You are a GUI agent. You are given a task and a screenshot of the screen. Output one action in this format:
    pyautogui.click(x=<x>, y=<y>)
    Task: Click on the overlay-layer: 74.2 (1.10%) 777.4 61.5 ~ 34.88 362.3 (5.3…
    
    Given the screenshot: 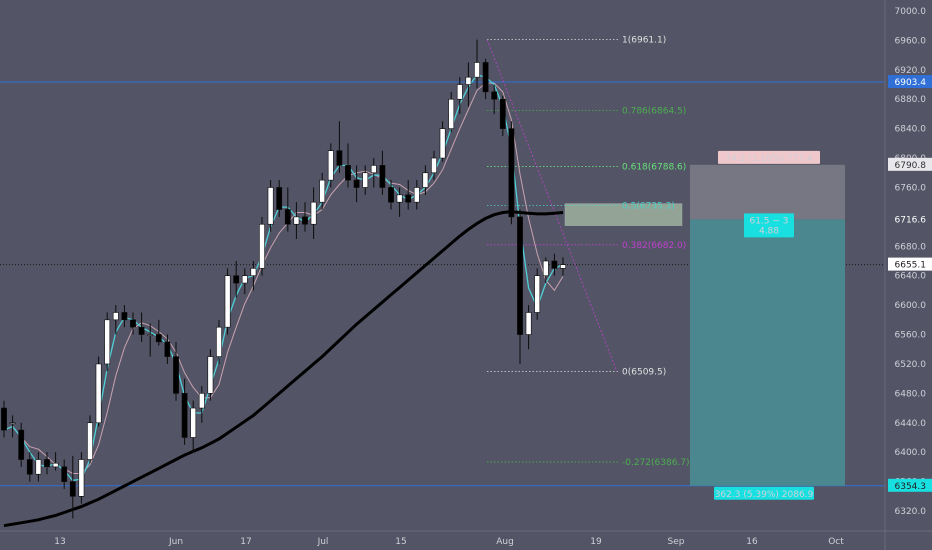 What is the action you would take?
    pyautogui.click(x=767, y=325)
    